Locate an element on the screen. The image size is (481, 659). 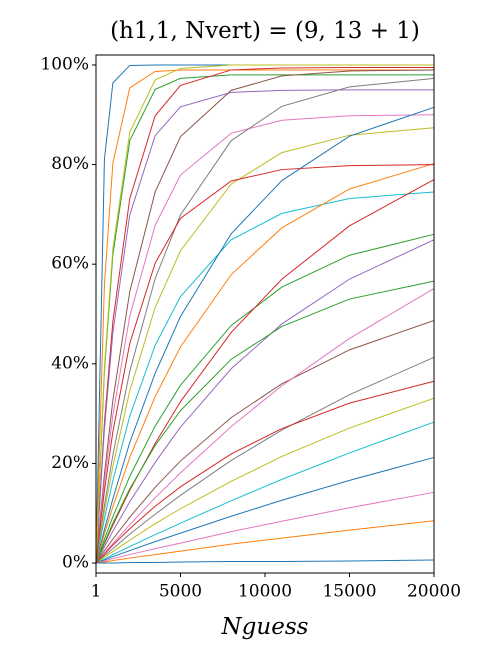
y-tick-label: 80% is located at coordinates (70, 164).